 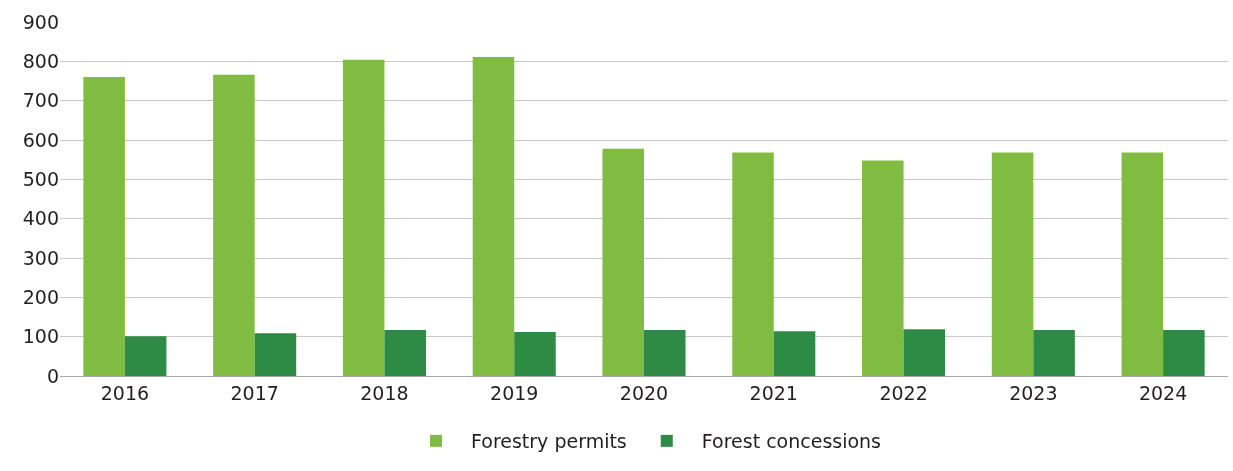 I want to click on x-tick-label: 2022, so click(x=903, y=392).